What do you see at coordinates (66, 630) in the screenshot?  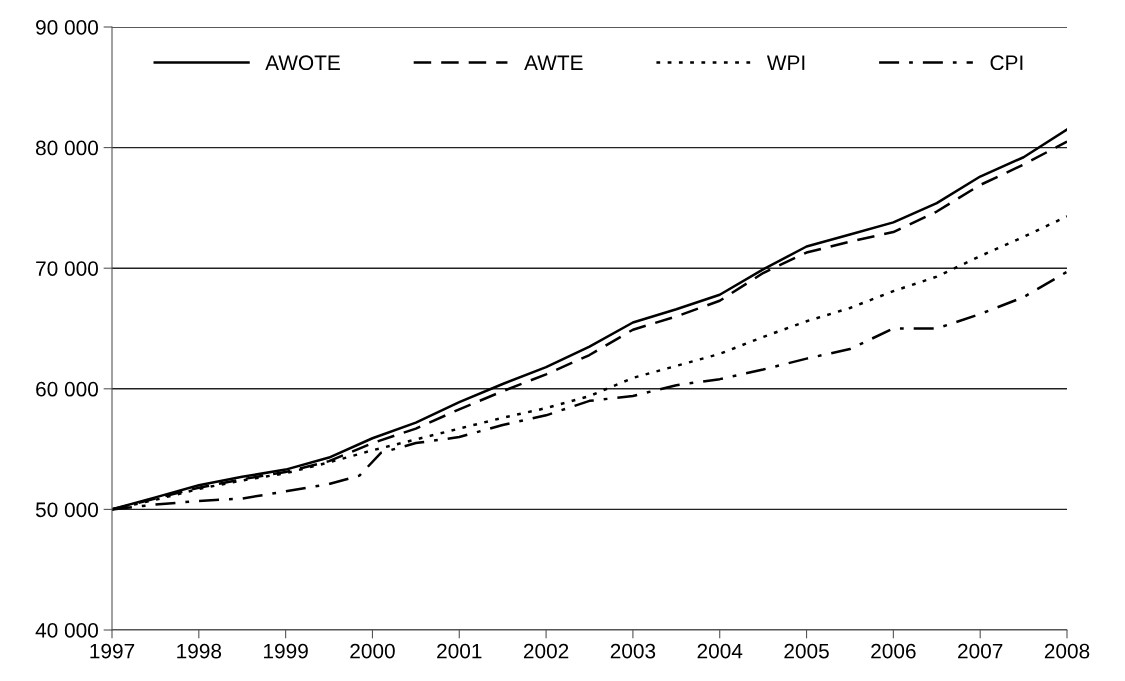 I see `y-tick-label: 40 000` at bounding box center [66, 630].